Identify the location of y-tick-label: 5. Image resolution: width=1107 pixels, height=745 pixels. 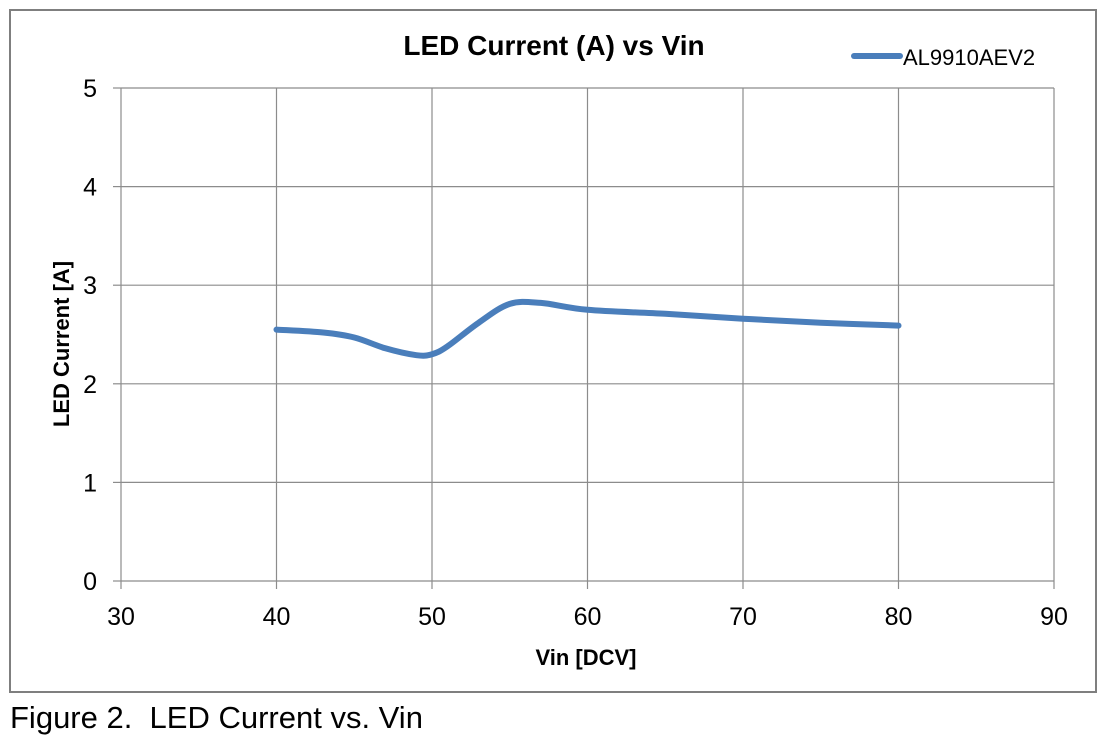
(90, 89).